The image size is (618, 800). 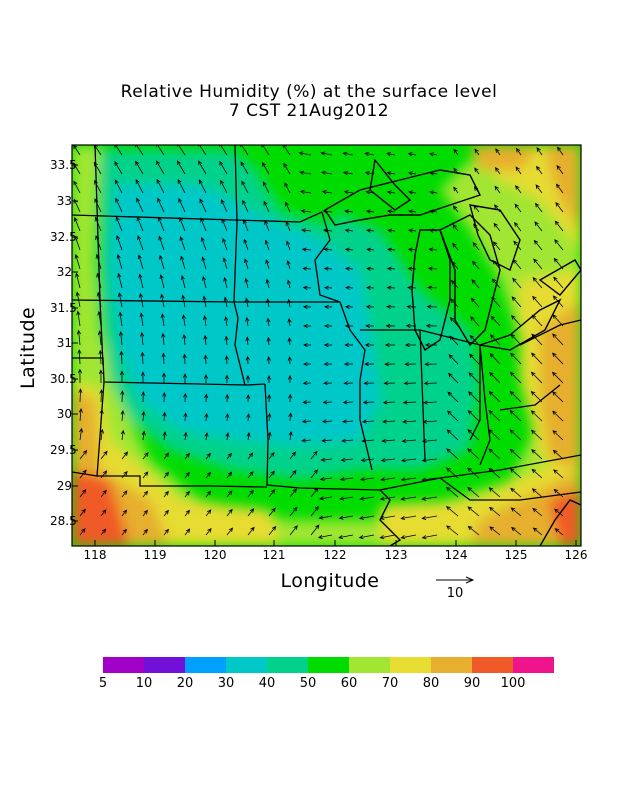 What do you see at coordinates (144, 683) in the screenshot?
I see `colorbar-tick-label: 10` at bounding box center [144, 683].